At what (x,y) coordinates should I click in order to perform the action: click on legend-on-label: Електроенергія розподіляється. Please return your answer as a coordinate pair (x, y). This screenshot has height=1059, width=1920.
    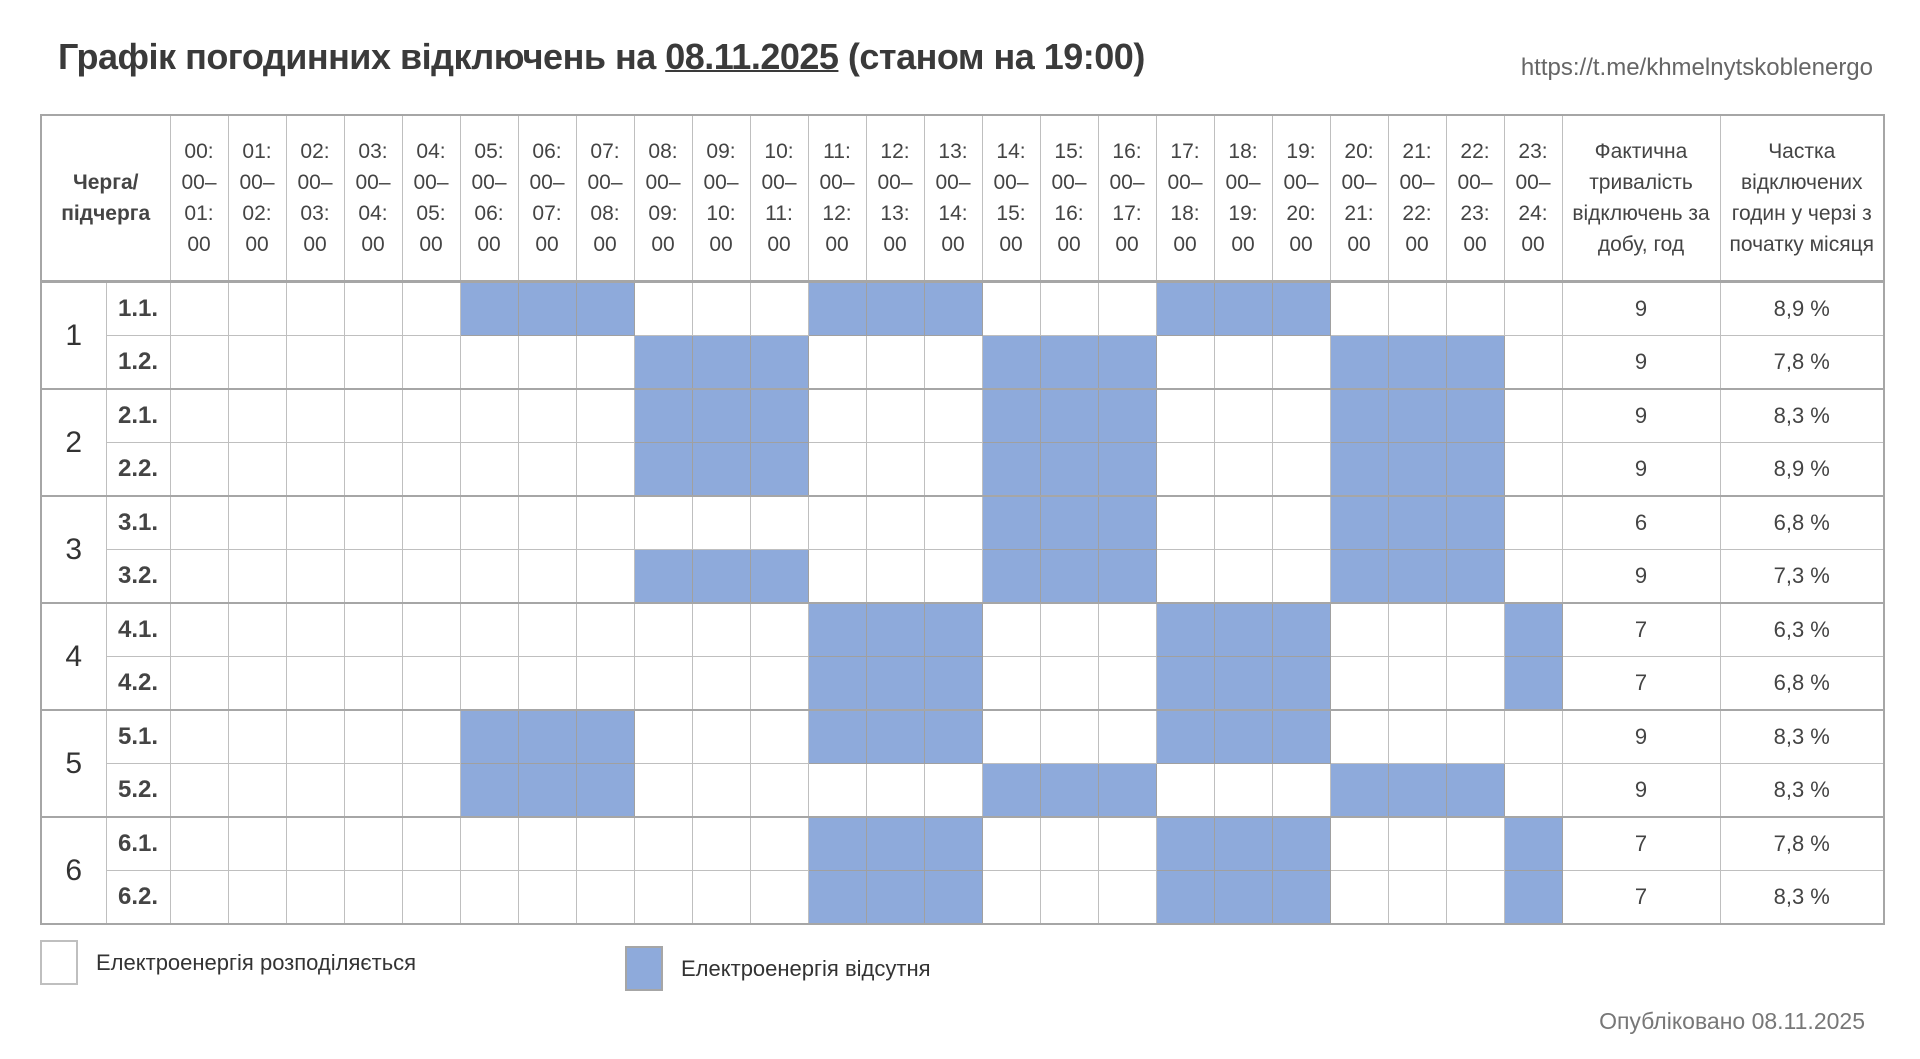
    Looking at the image, I should click on (256, 962).